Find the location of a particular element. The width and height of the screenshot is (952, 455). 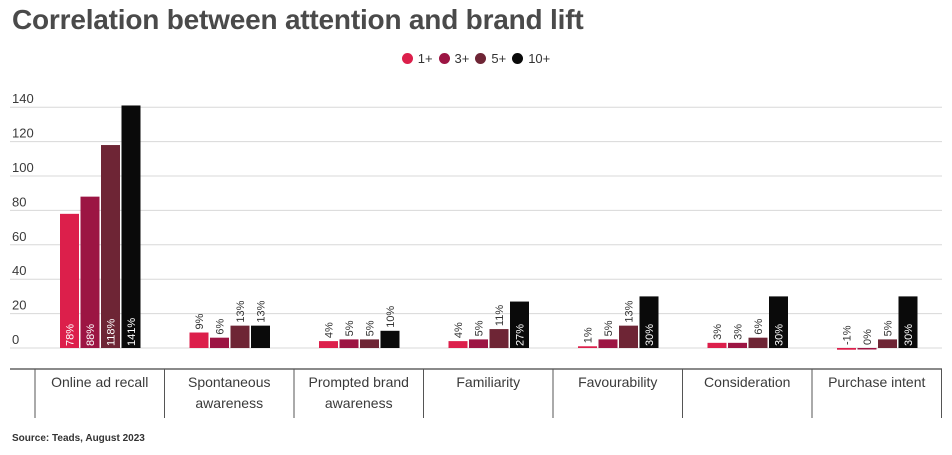

data-label: 11% is located at coordinates (500, 315).